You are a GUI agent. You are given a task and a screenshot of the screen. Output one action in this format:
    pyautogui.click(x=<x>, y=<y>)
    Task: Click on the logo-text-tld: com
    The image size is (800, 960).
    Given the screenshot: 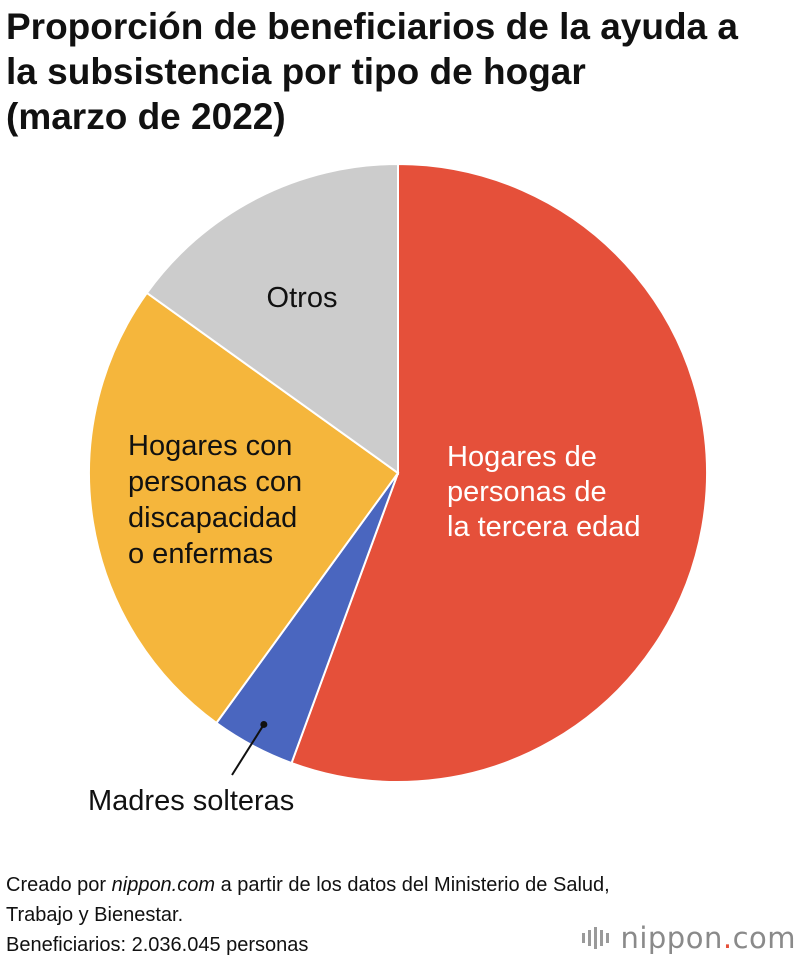 What is the action you would take?
    pyautogui.click(x=764, y=938)
    